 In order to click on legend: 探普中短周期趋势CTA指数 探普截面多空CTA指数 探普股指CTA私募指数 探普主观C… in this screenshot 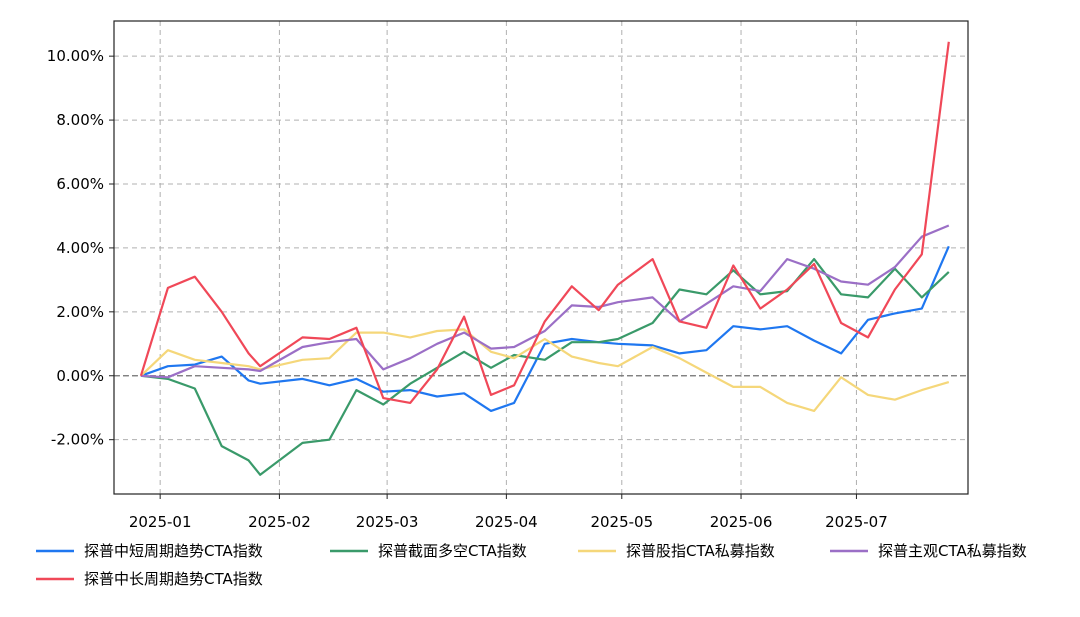, I will do `click(531, 565)`.